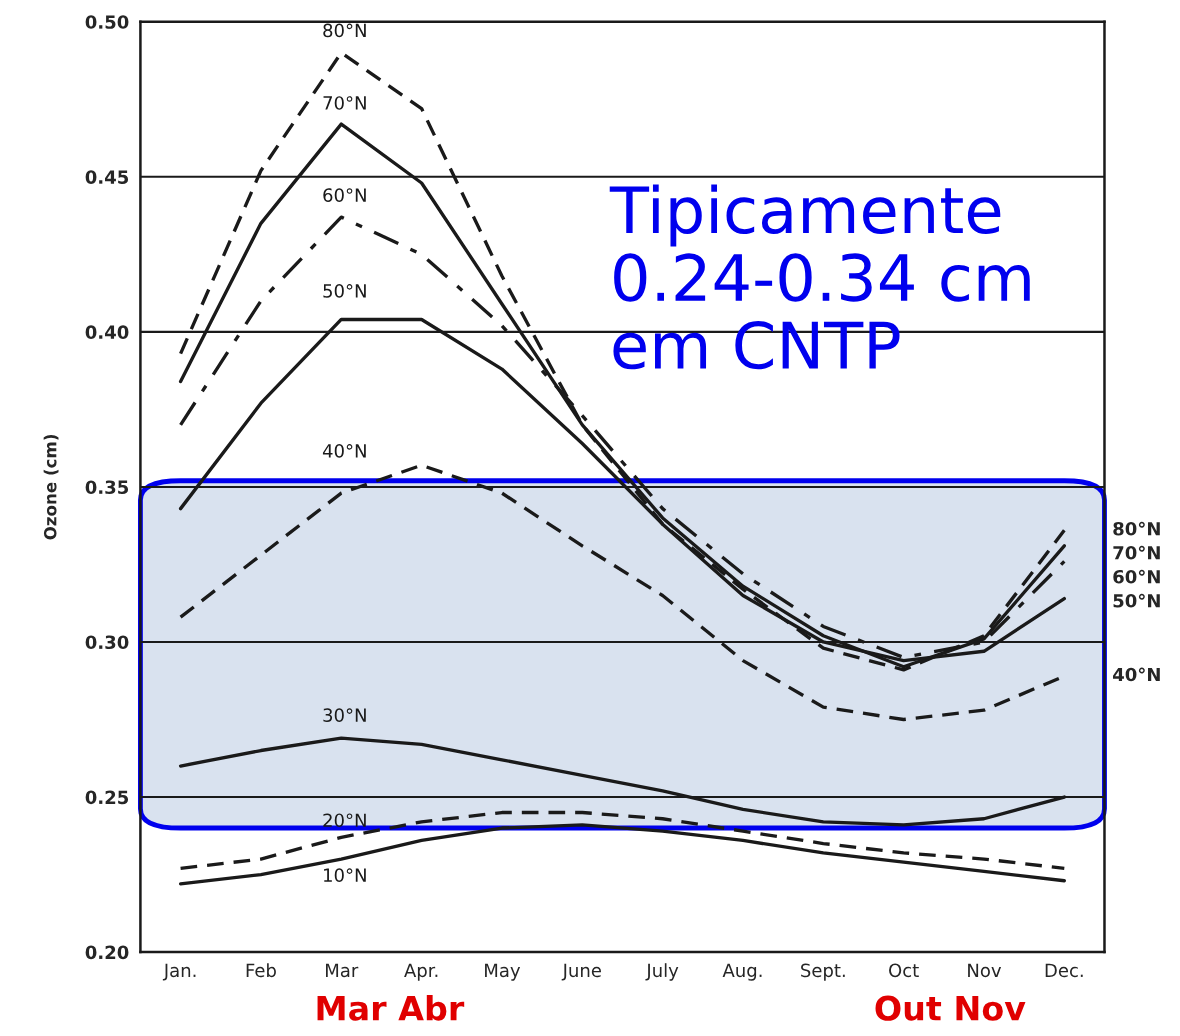  I want to click on text: 80°N, so click(1136, 528).